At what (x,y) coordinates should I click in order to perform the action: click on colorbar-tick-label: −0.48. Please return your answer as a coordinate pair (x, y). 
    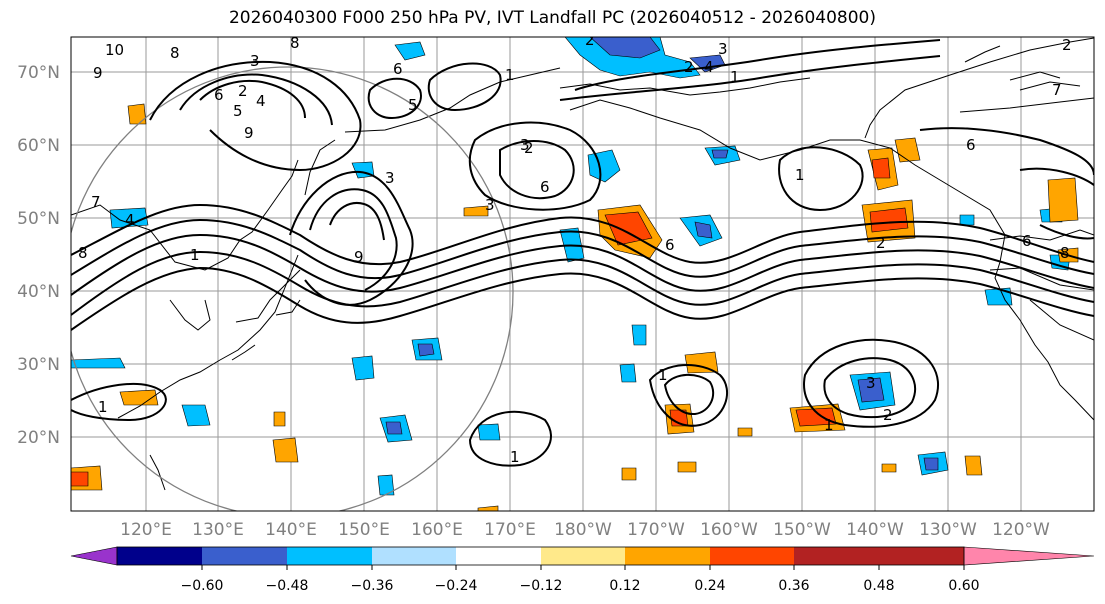
    Looking at the image, I should click on (287, 586).